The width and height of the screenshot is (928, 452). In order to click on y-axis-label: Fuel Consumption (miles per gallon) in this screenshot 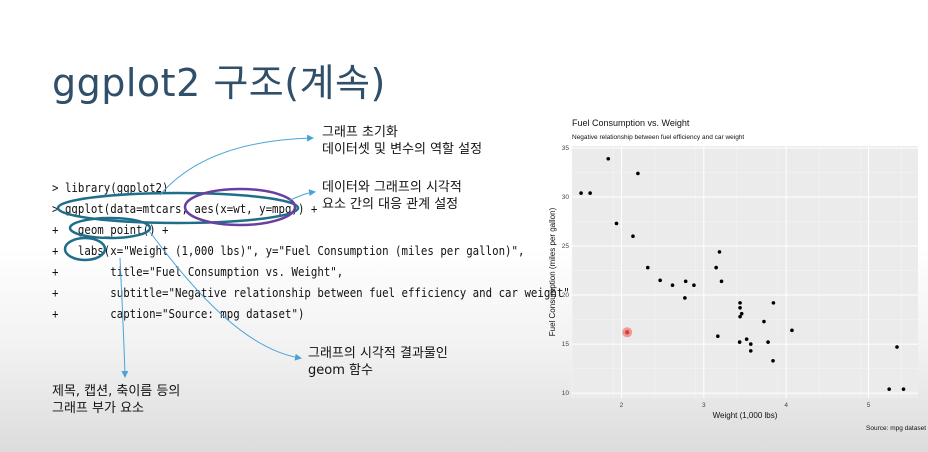, I will do `click(552, 271)`.